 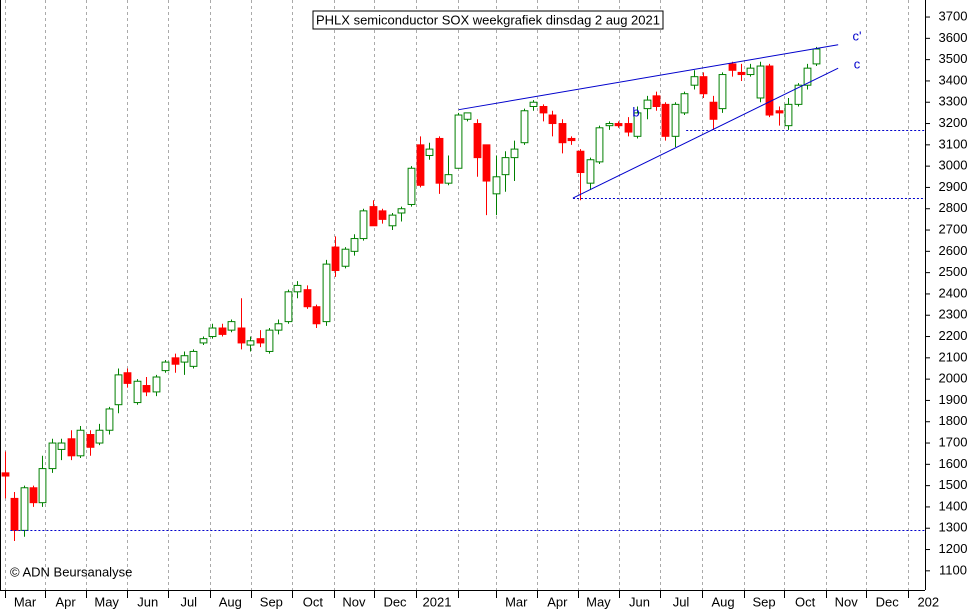 I want to click on y-tick-label: 2200, so click(x=953, y=335).